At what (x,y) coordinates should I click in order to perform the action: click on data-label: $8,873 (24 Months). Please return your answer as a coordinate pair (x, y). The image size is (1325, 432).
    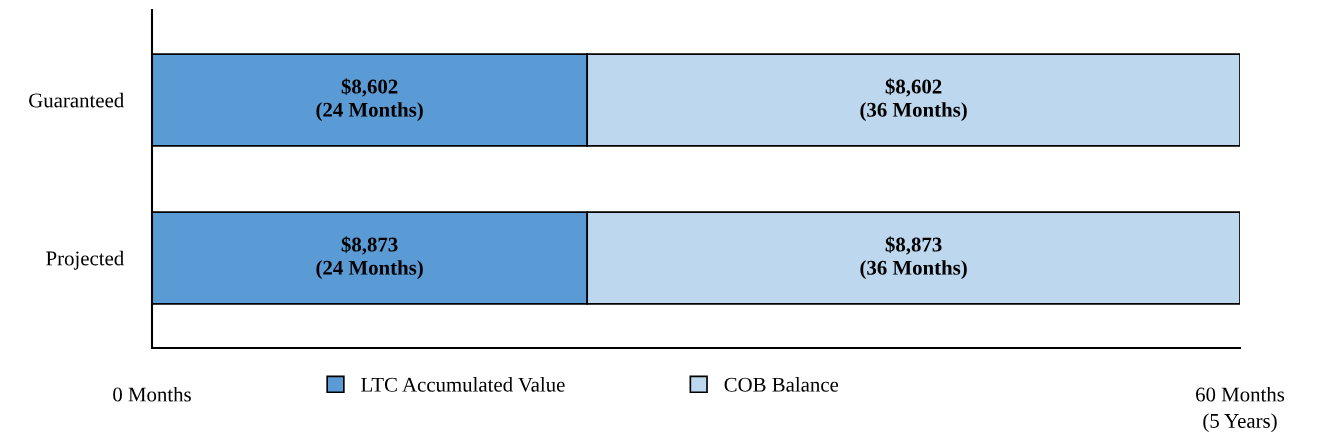
    Looking at the image, I should click on (369, 258).